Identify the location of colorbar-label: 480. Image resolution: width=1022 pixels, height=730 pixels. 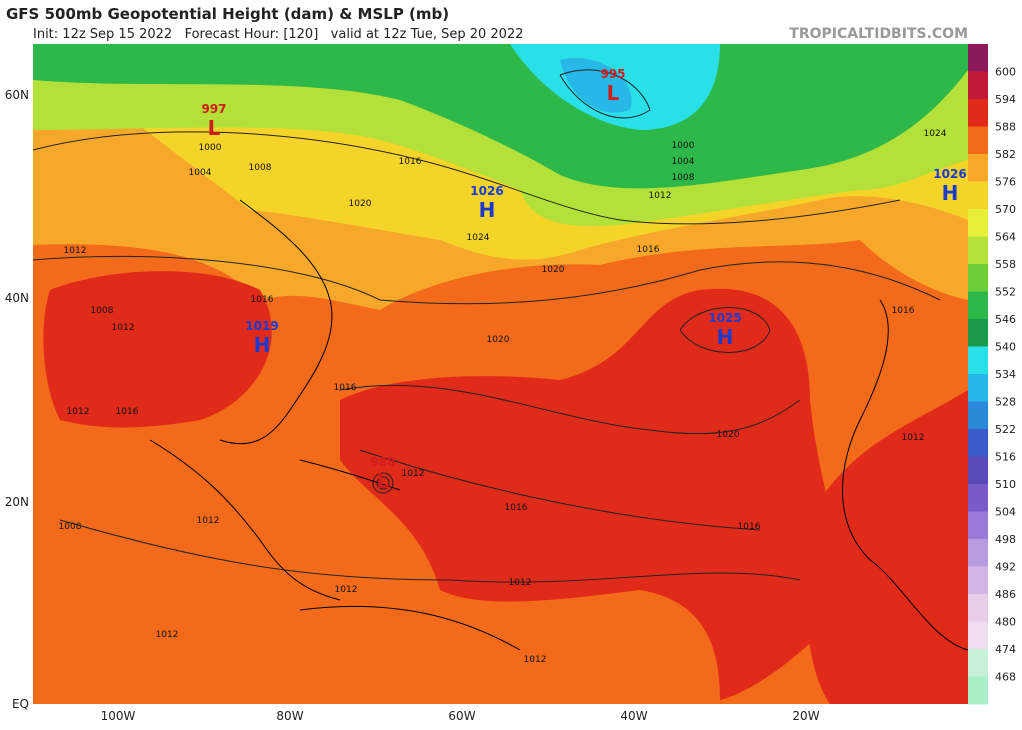
(1005, 622).